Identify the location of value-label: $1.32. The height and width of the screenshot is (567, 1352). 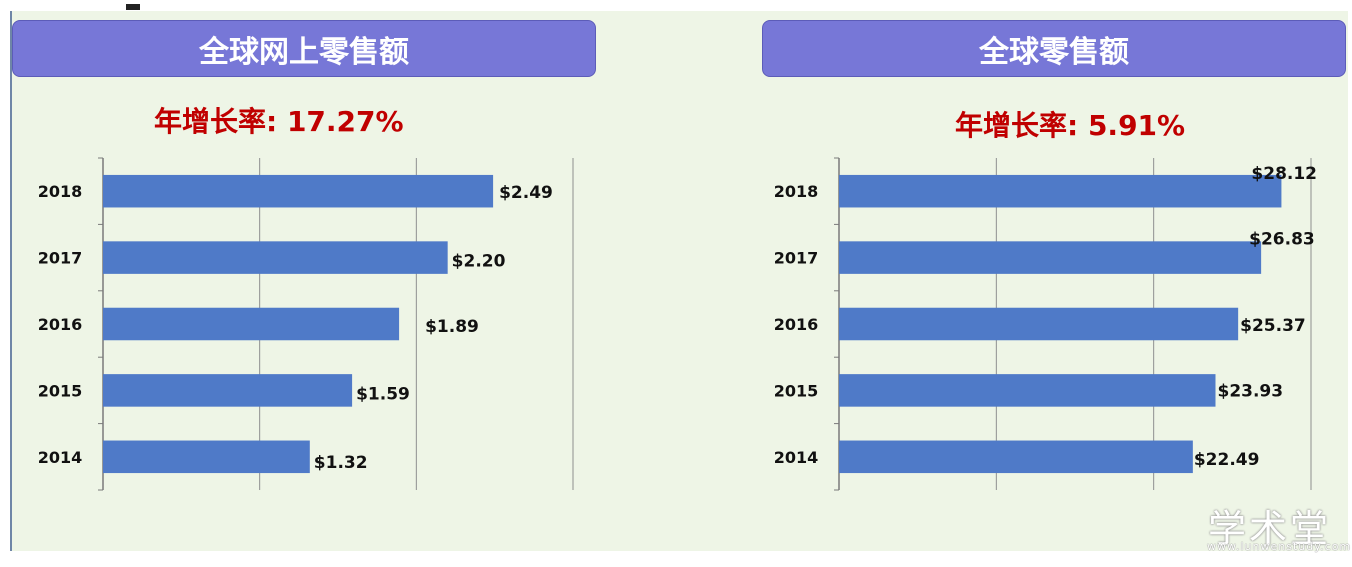
(341, 463).